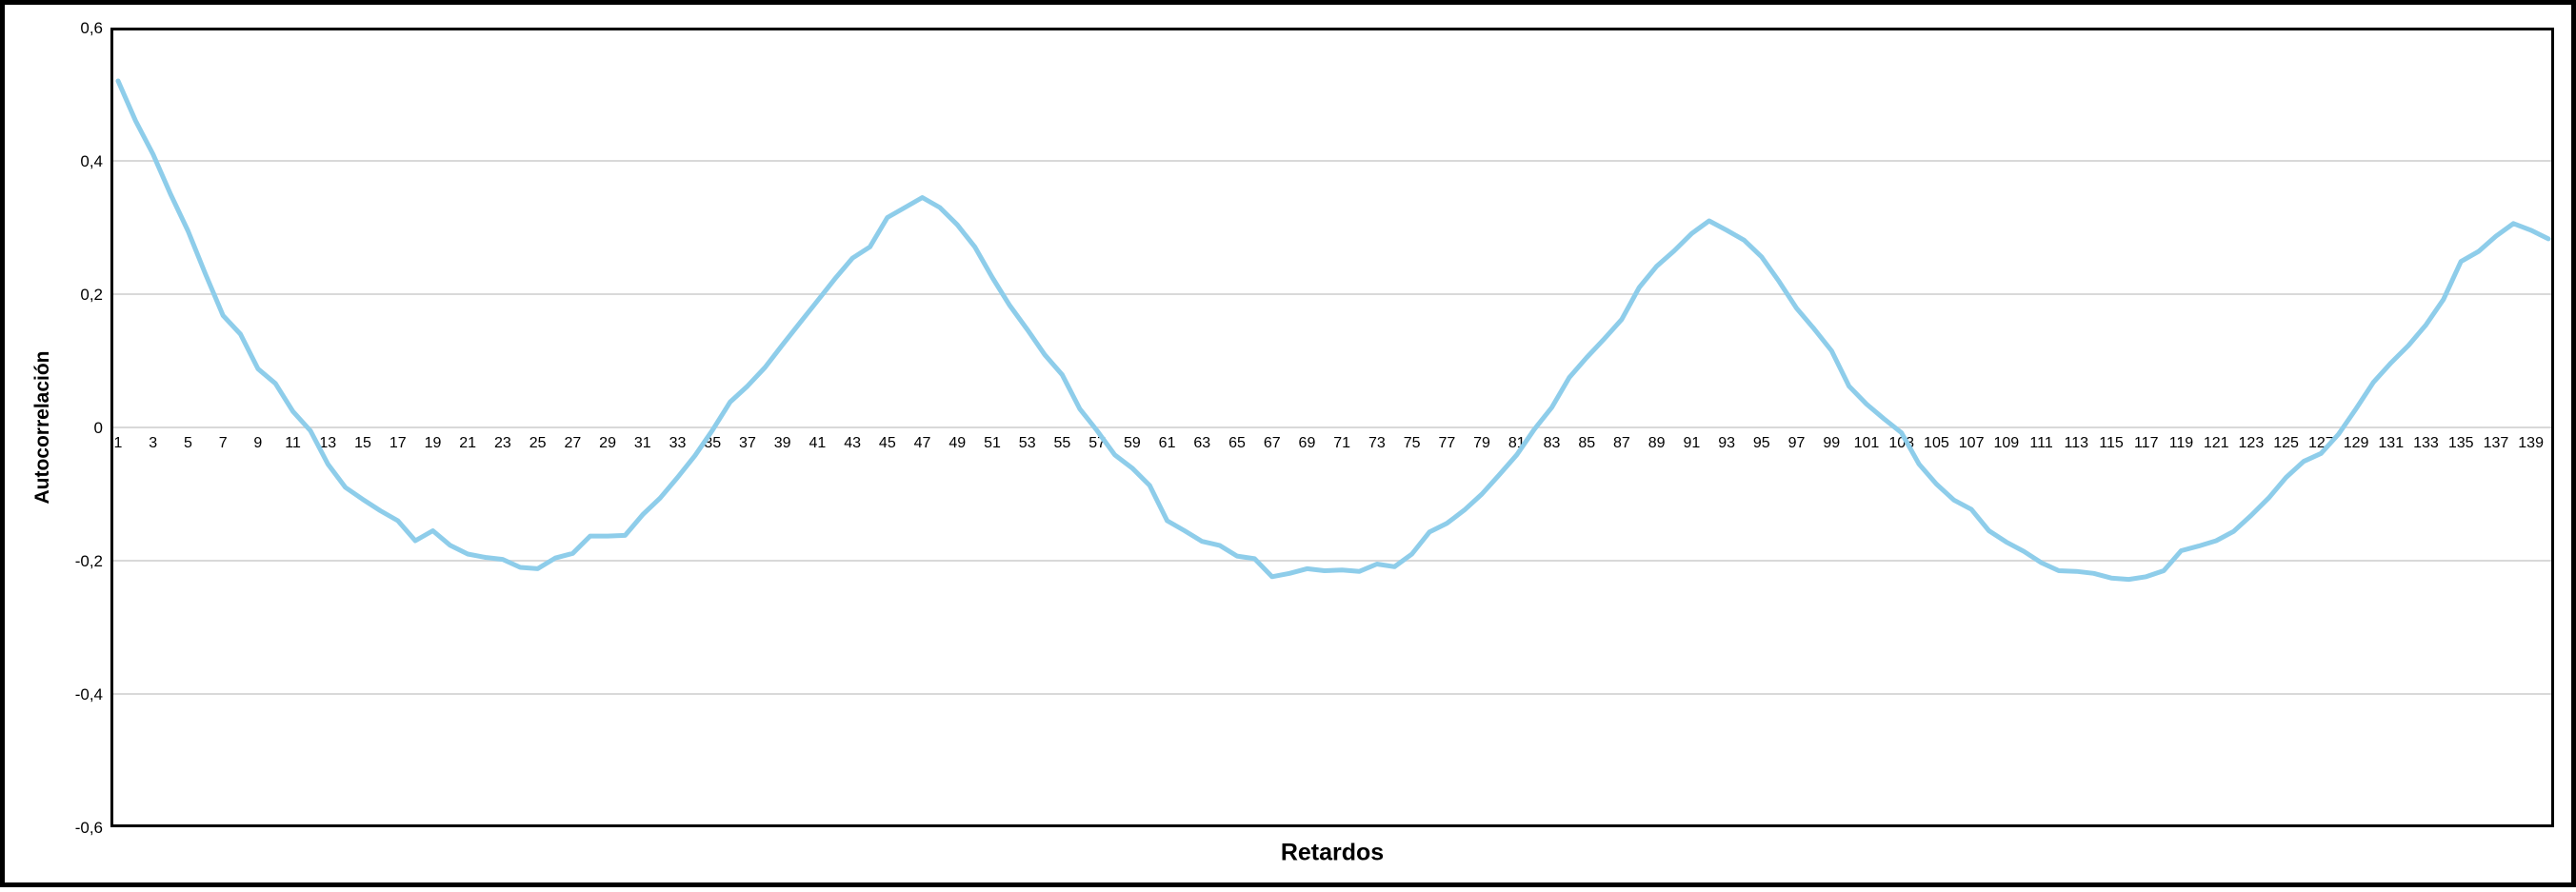 The height and width of the screenshot is (892, 2576). Describe the element at coordinates (1201, 443) in the screenshot. I see `x-tick-label: 63` at that location.